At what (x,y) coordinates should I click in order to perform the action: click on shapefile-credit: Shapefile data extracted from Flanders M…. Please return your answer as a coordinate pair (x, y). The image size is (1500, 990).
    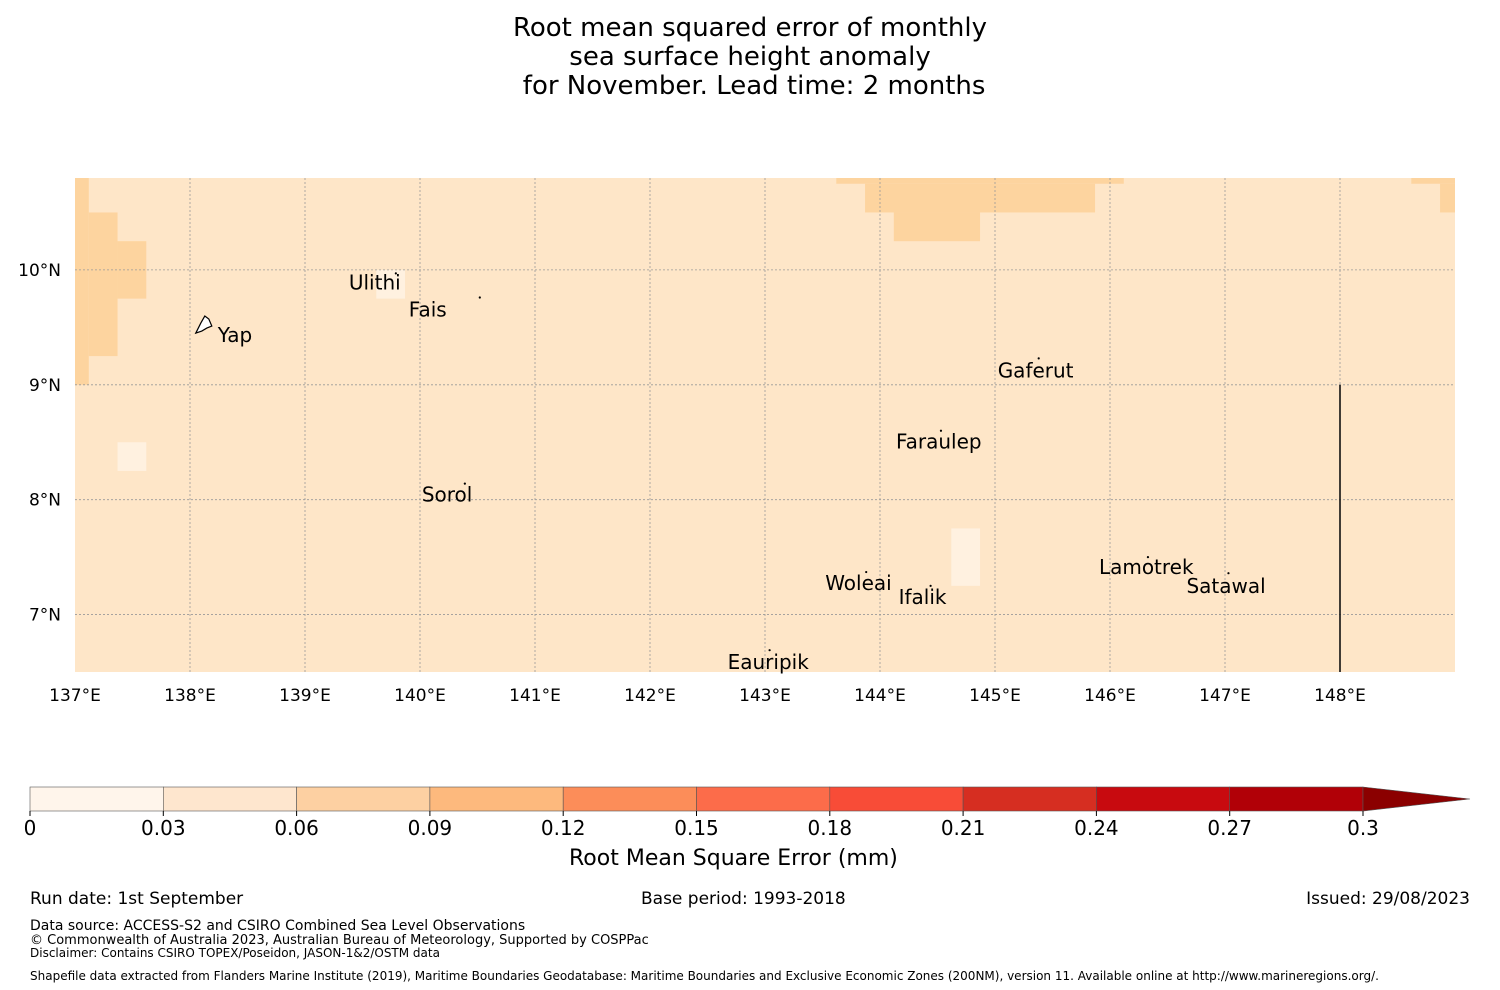
    Looking at the image, I should click on (704, 976).